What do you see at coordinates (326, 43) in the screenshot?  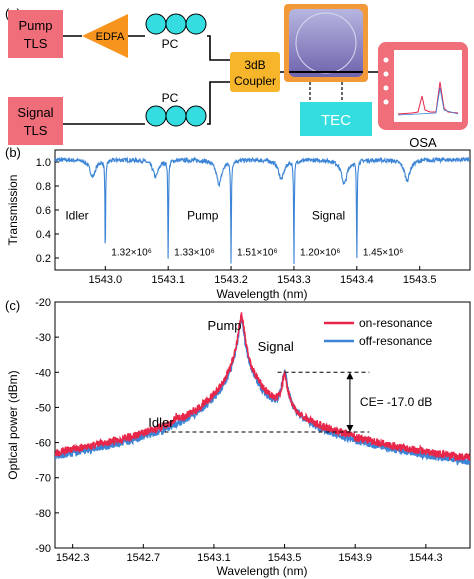 I see `microring-chip` at bounding box center [326, 43].